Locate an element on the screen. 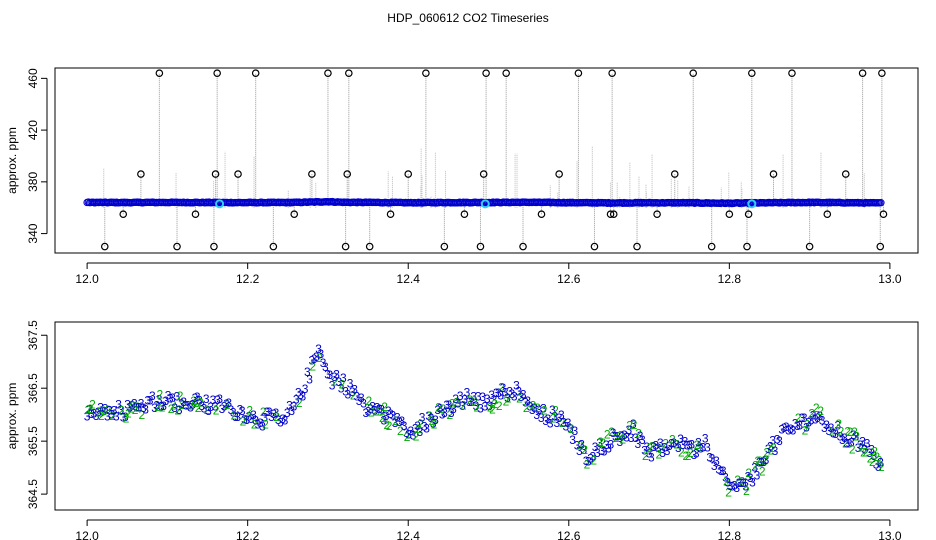 This screenshot has height=540, width=936. x-tick-label: 12.6 is located at coordinates (569, 534).